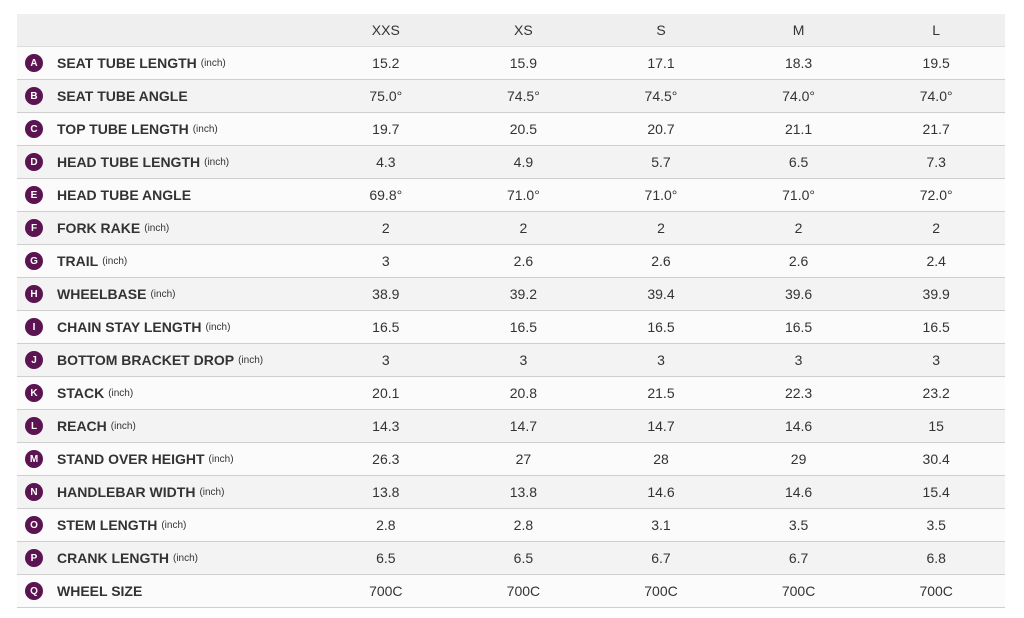 This screenshot has height=618, width=1024. Describe the element at coordinates (661, 393) in the screenshot. I see `measure-value: 21.5` at that location.